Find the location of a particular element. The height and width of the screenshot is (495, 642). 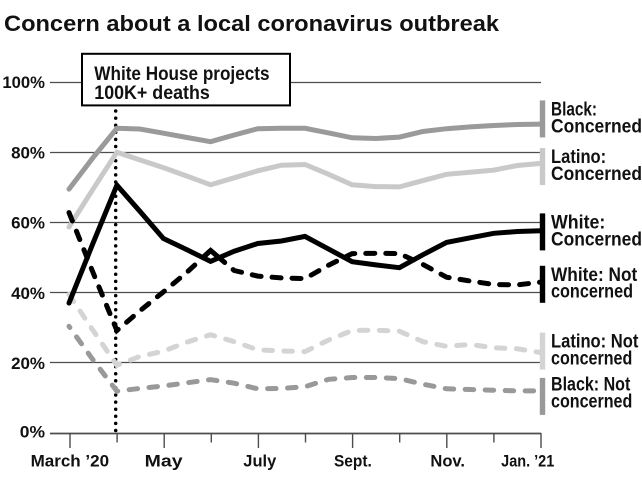

svg-text: May is located at coordinates (164, 460).